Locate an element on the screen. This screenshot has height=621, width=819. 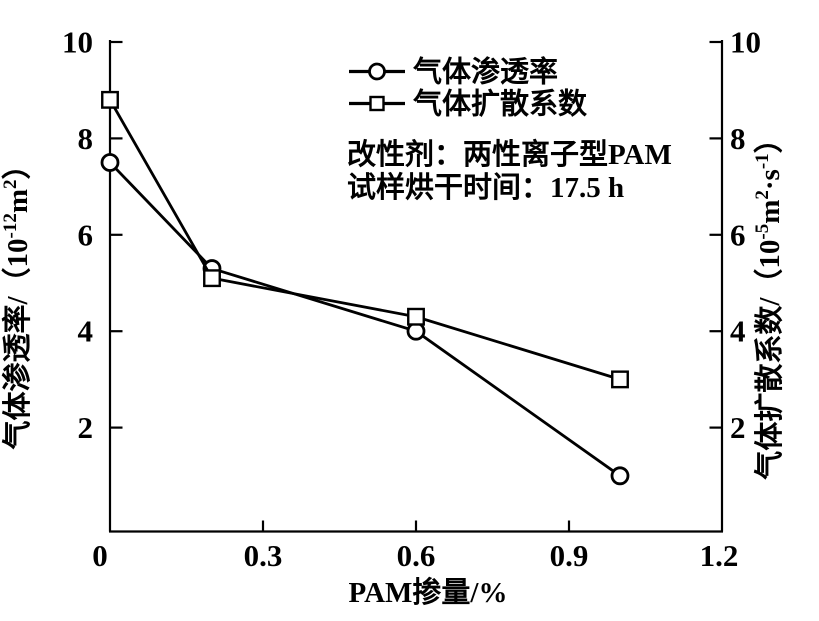
y-tick-label-right: 8 is located at coordinates (738, 138).